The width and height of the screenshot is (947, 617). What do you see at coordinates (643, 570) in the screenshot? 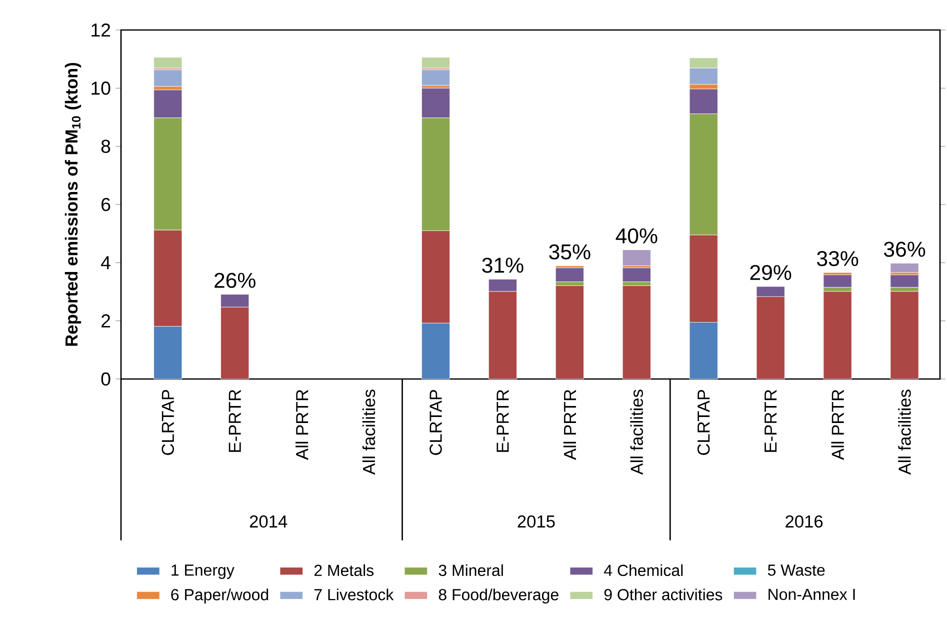
I see `legend-label: 4 Chemical` at bounding box center [643, 570].